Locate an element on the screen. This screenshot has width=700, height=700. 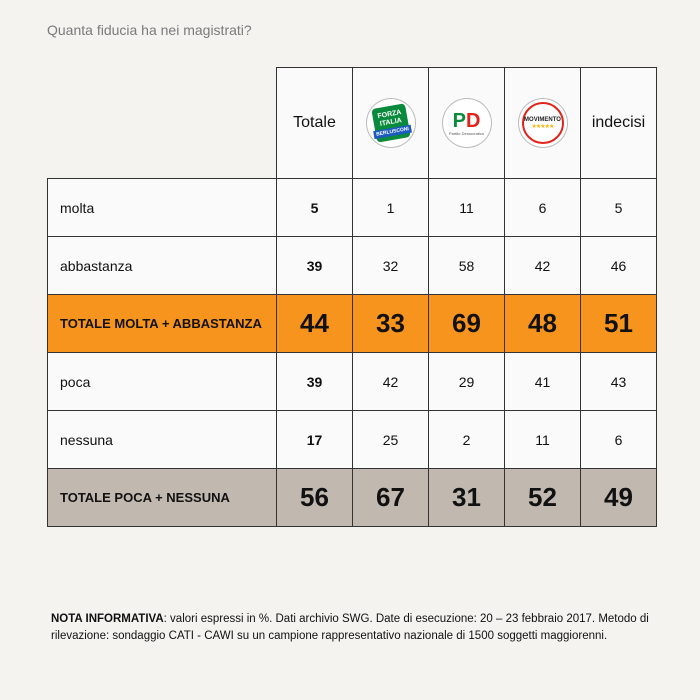
table-cell: 44 is located at coordinates (314, 323).